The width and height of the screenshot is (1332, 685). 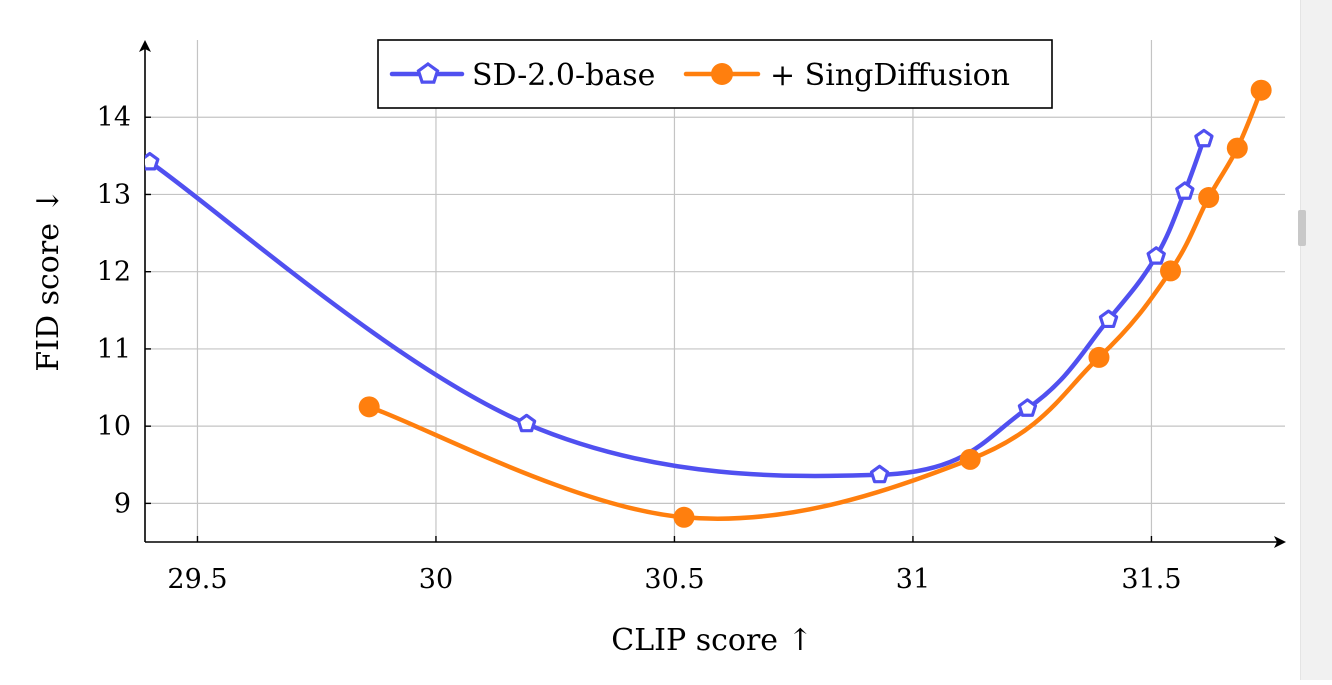 I want to click on scrollbar-thumb, so click(x=1302, y=228).